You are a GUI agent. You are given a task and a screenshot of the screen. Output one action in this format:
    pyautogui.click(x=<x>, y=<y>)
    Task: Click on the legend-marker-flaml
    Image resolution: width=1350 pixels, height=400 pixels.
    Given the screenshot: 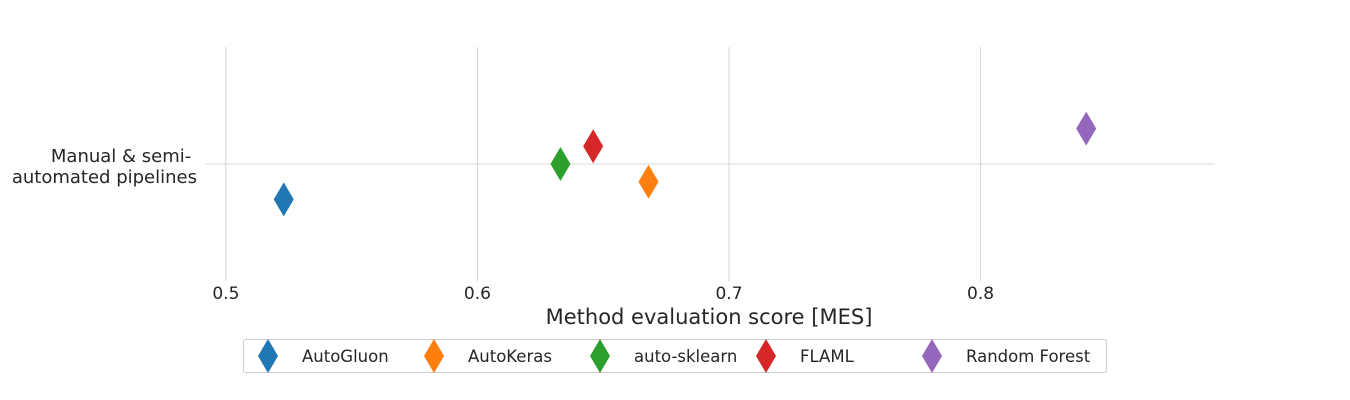 What is the action you would take?
    pyautogui.click(x=766, y=356)
    